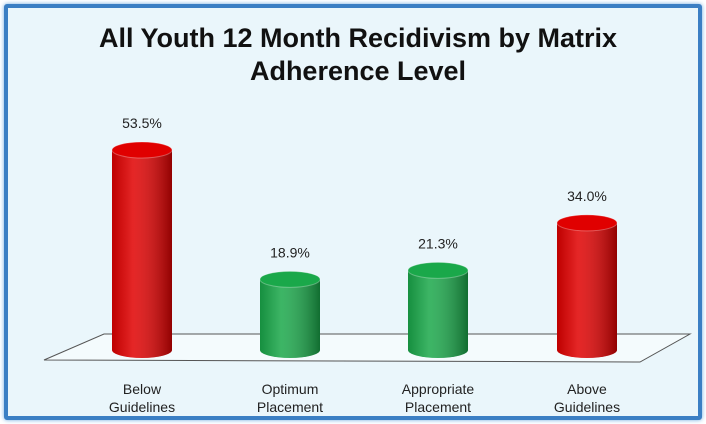 Image resolution: width=706 pixels, height=424 pixels. What do you see at coordinates (142, 123) in the screenshot?
I see `value-label: 53.5%` at bounding box center [142, 123].